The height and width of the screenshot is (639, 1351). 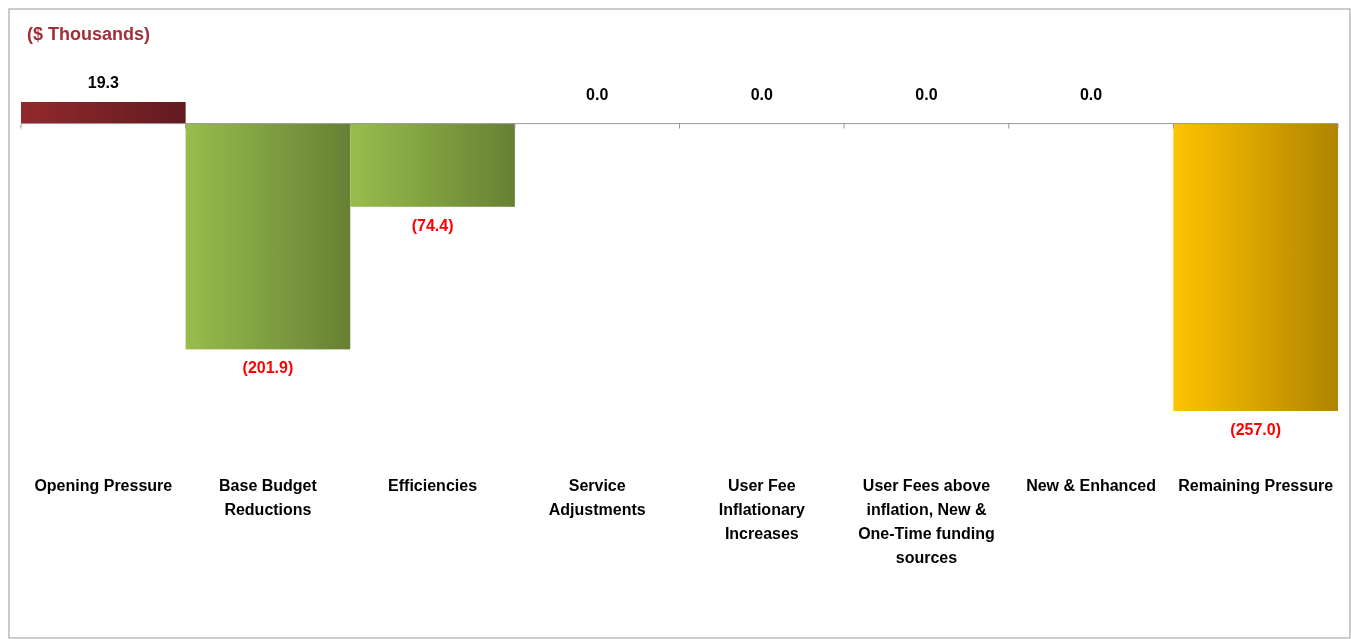 What do you see at coordinates (432, 225) in the screenshot?
I see `data-label: (74.4)` at bounding box center [432, 225].